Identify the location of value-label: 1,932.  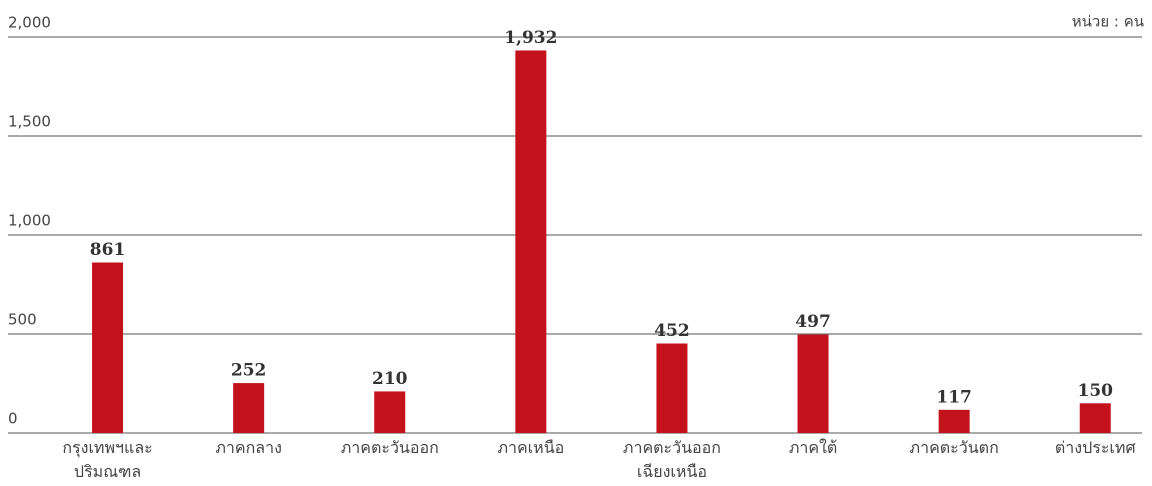
(530, 38).